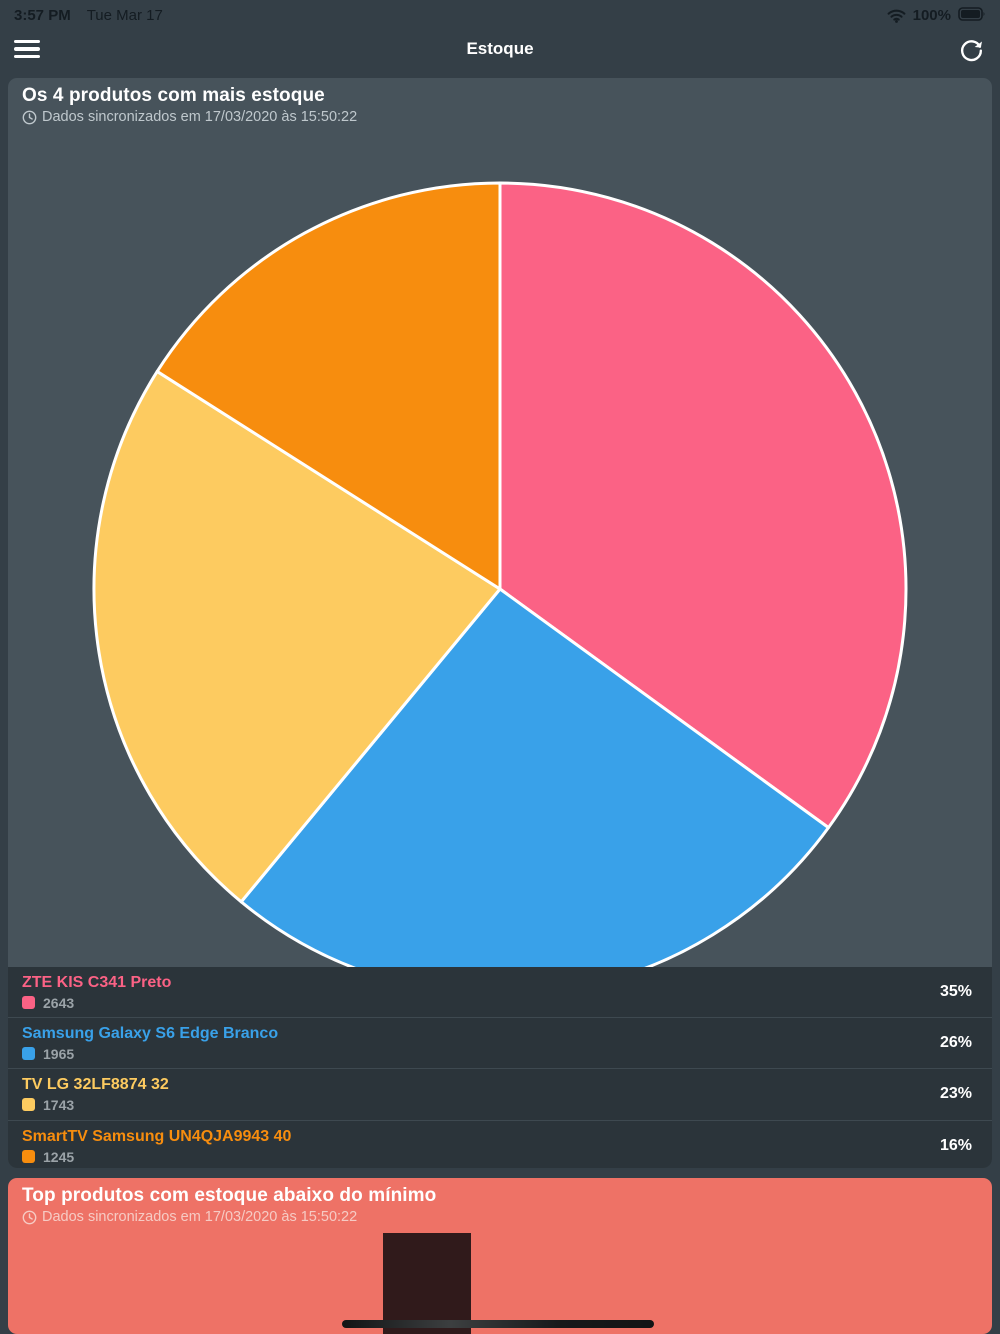  What do you see at coordinates (42, 15) in the screenshot?
I see `status-time: 3:57 PM` at bounding box center [42, 15].